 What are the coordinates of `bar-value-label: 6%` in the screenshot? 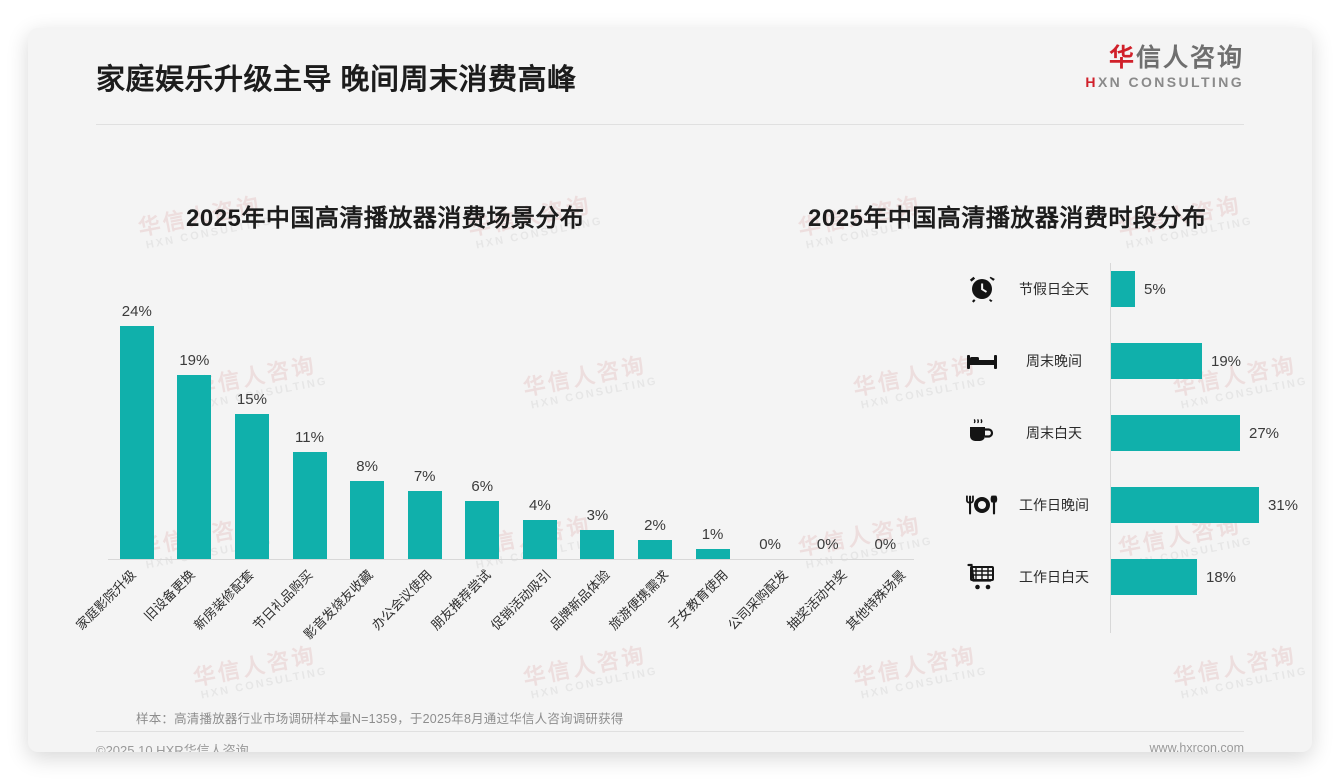 It's located at (482, 486).